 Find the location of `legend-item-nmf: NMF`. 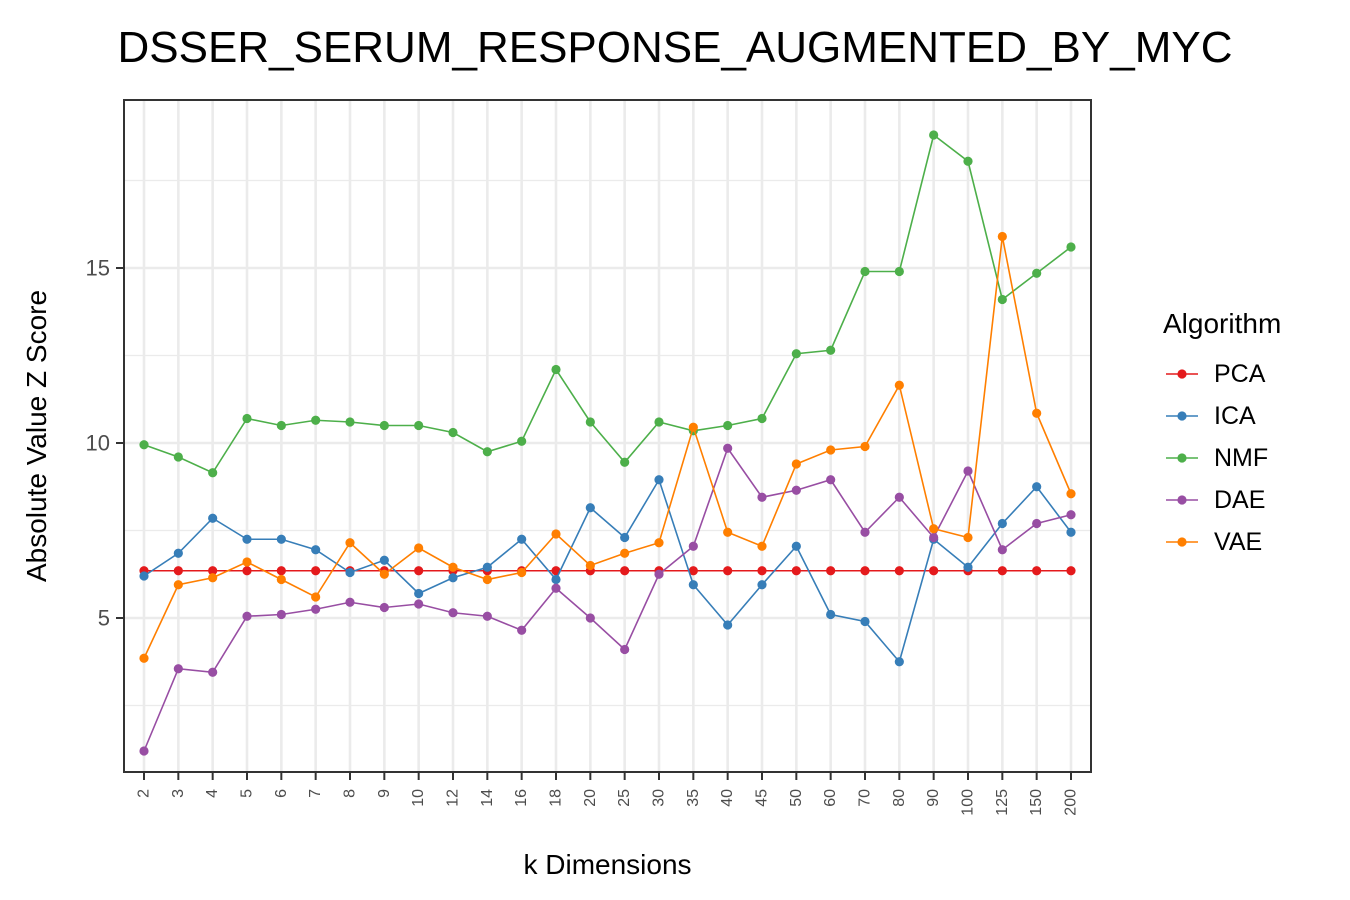

legend-item-nmf: NMF is located at coordinates (1217, 458).